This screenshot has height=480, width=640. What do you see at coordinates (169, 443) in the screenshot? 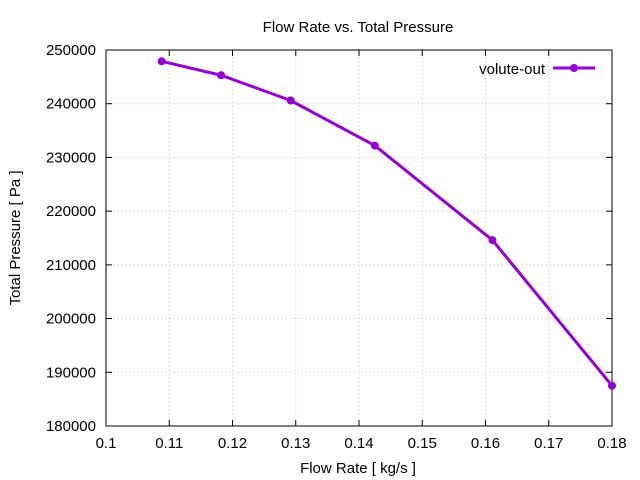
I see `x-tick-label: 0.11` at bounding box center [169, 443].